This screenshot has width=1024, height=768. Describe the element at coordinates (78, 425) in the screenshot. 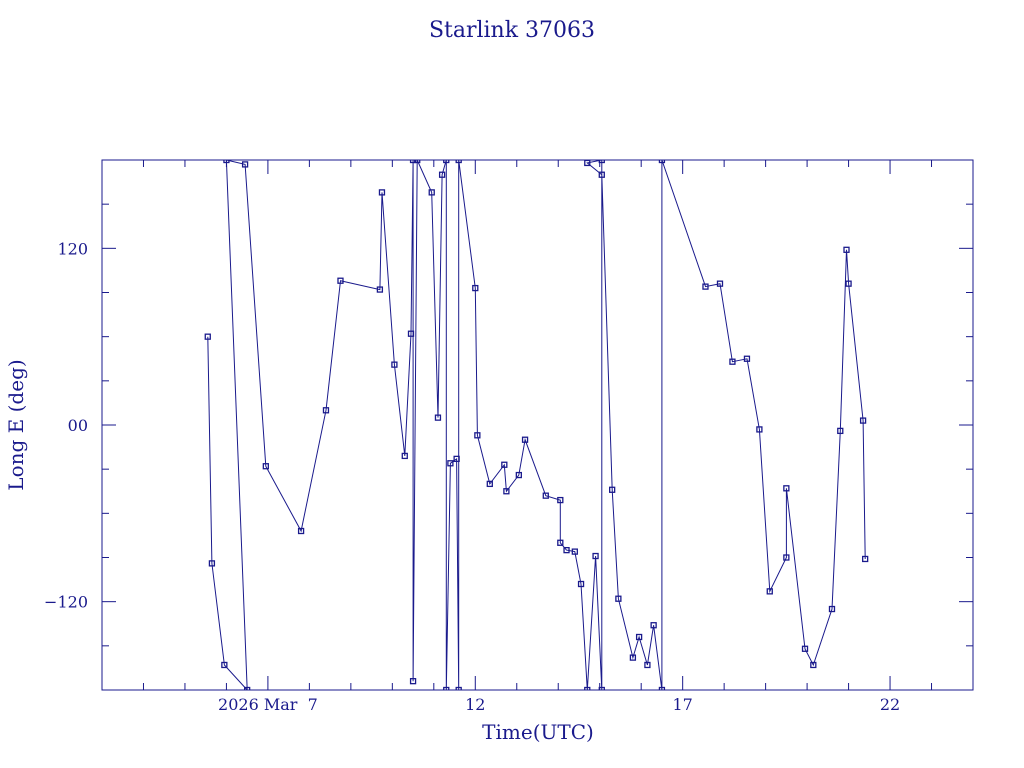

I see `y-tick-label: 00` at that location.